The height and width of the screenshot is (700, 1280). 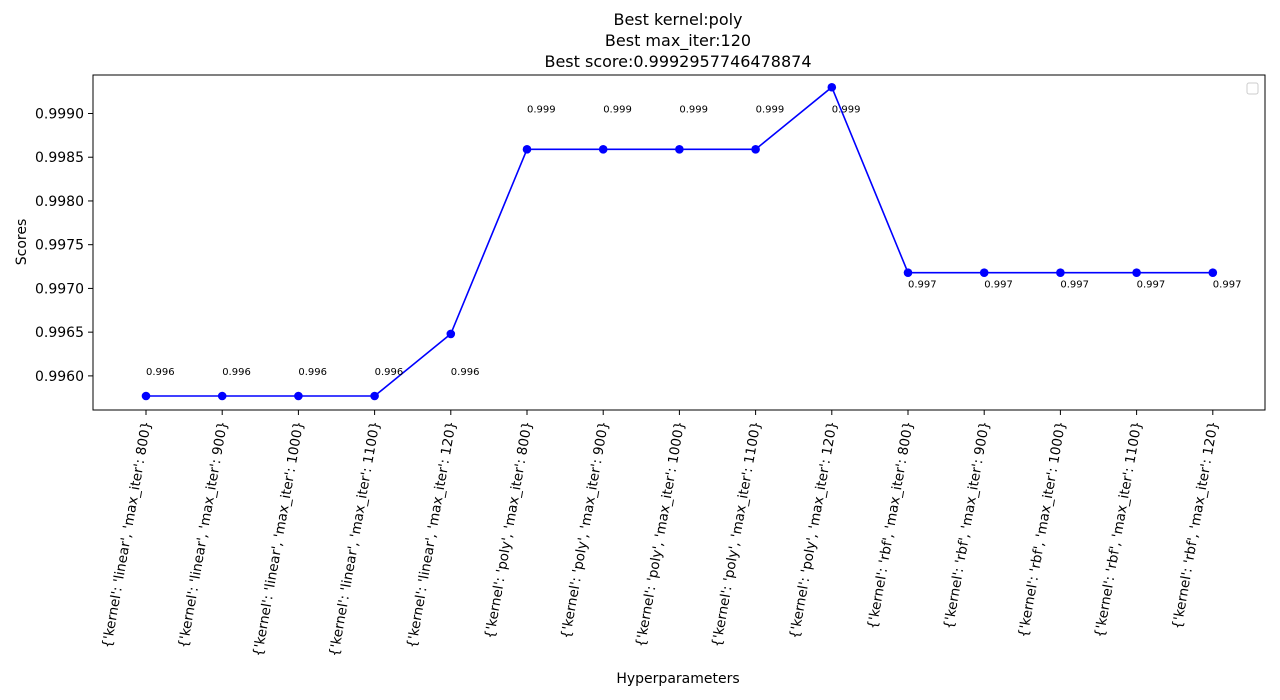 I want to click on data-label-9: 0.999, so click(x=846, y=109).